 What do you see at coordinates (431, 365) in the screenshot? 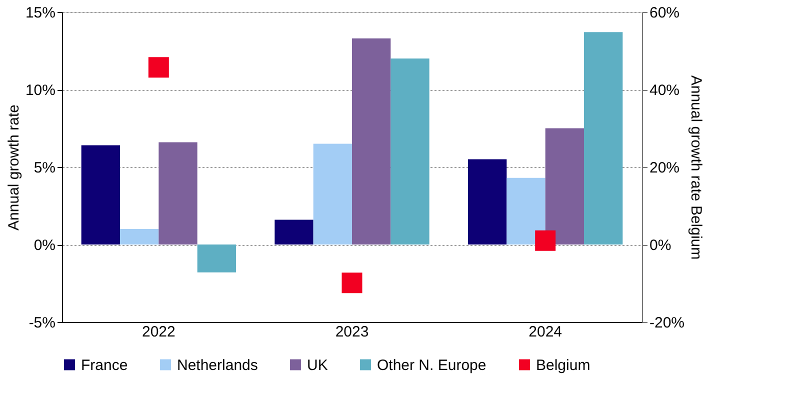
I see `legend-label: Other N. Europe` at bounding box center [431, 365].